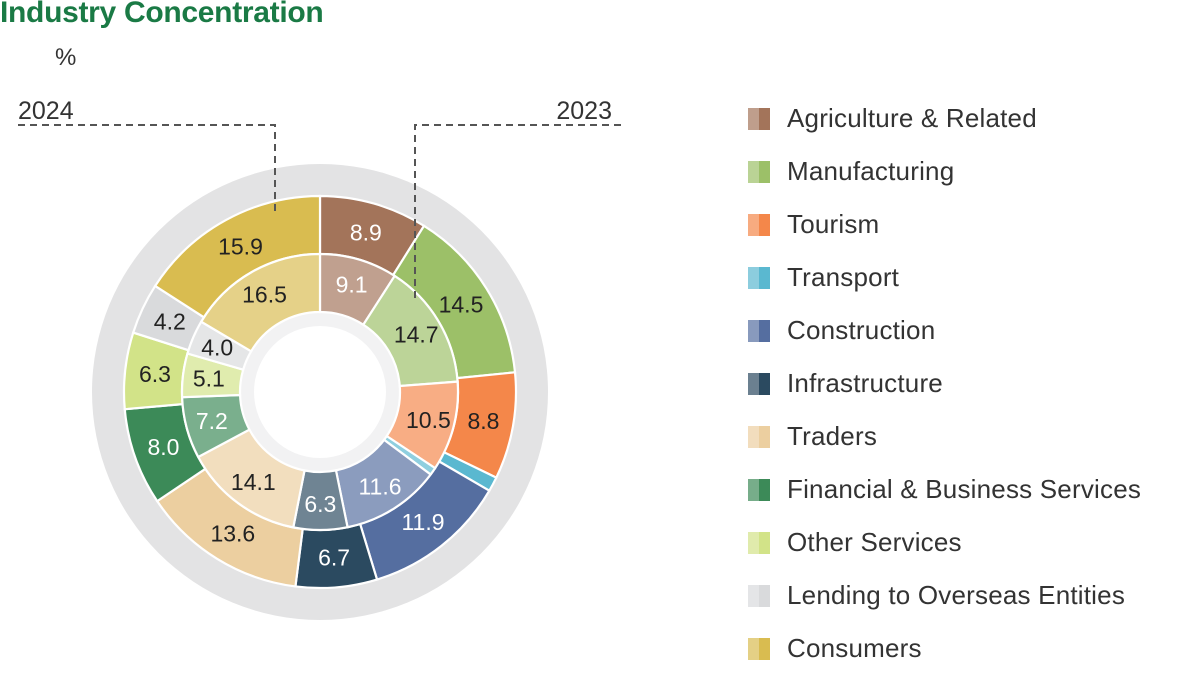 This screenshot has width=1200, height=675. I want to click on outer-2024-label-lending-to-overseas-entities: 4.2, so click(170, 321).